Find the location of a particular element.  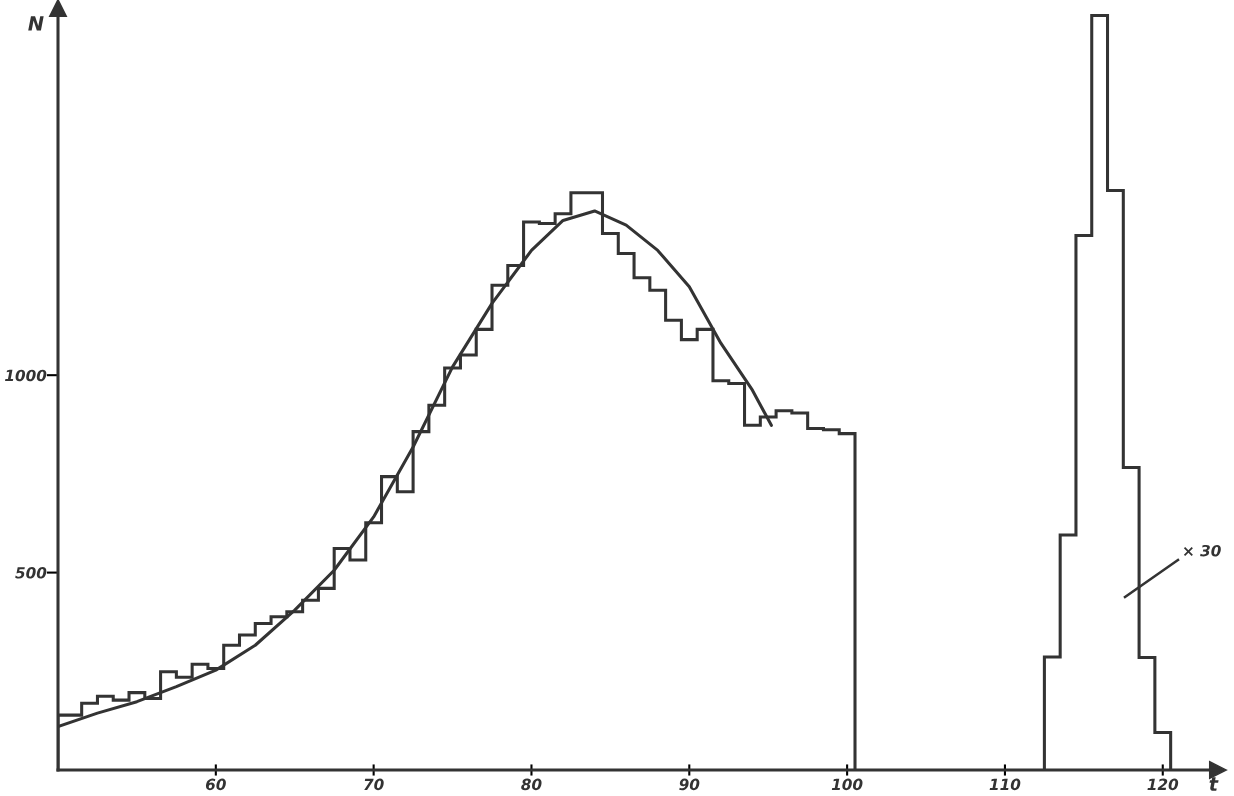

x-tick-label: 120 is located at coordinates (1163, 784).